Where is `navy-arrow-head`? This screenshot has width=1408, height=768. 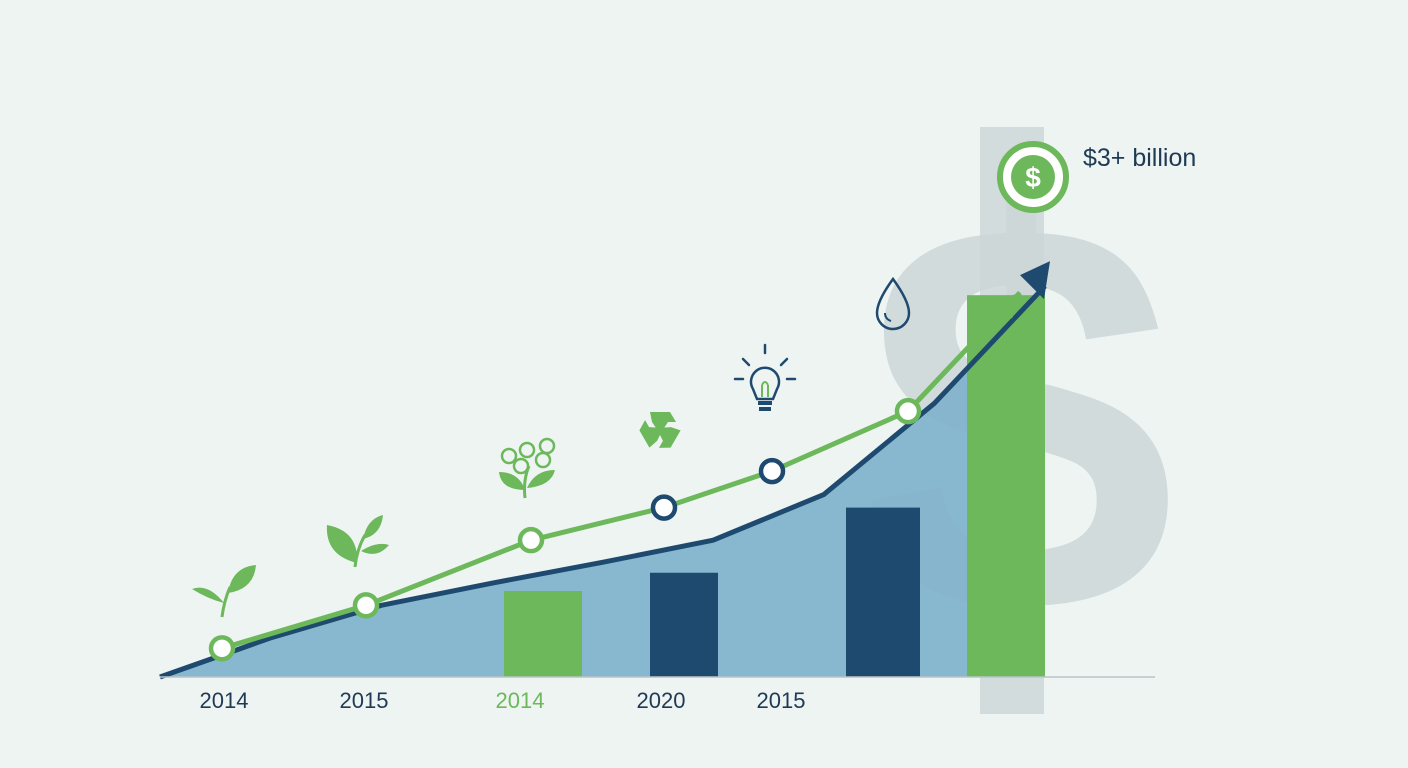
navy-arrow-head is located at coordinates (1035, 280).